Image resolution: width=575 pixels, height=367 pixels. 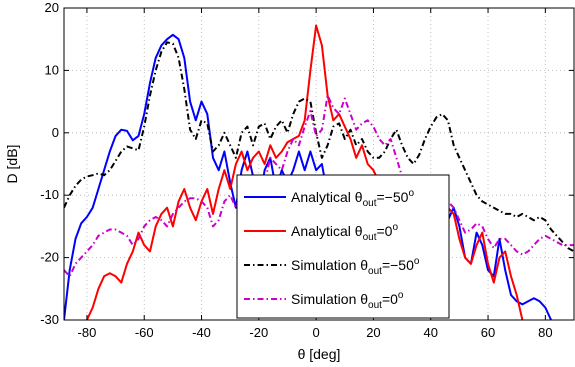 What do you see at coordinates (373, 332) in the screenshot?
I see `x-tick-label: 20` at bounding box center [373, 332].